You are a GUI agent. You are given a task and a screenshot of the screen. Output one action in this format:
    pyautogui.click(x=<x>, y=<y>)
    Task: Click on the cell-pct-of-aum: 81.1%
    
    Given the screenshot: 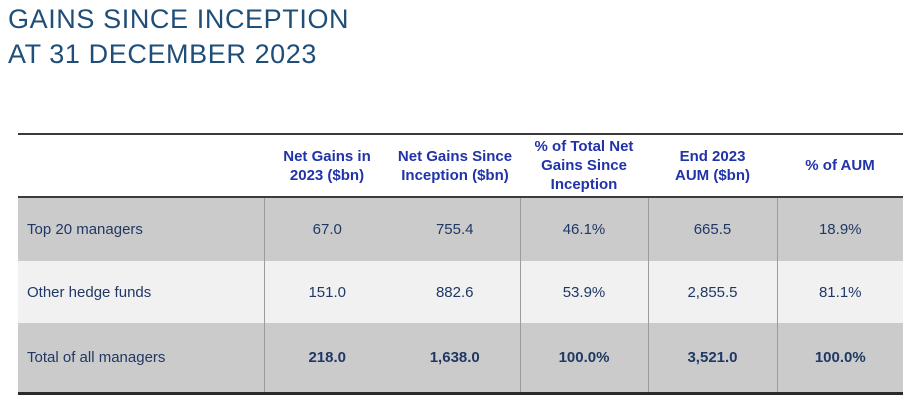 What is the action you would take?
    pyautogui.click(x=839, y=292)
    